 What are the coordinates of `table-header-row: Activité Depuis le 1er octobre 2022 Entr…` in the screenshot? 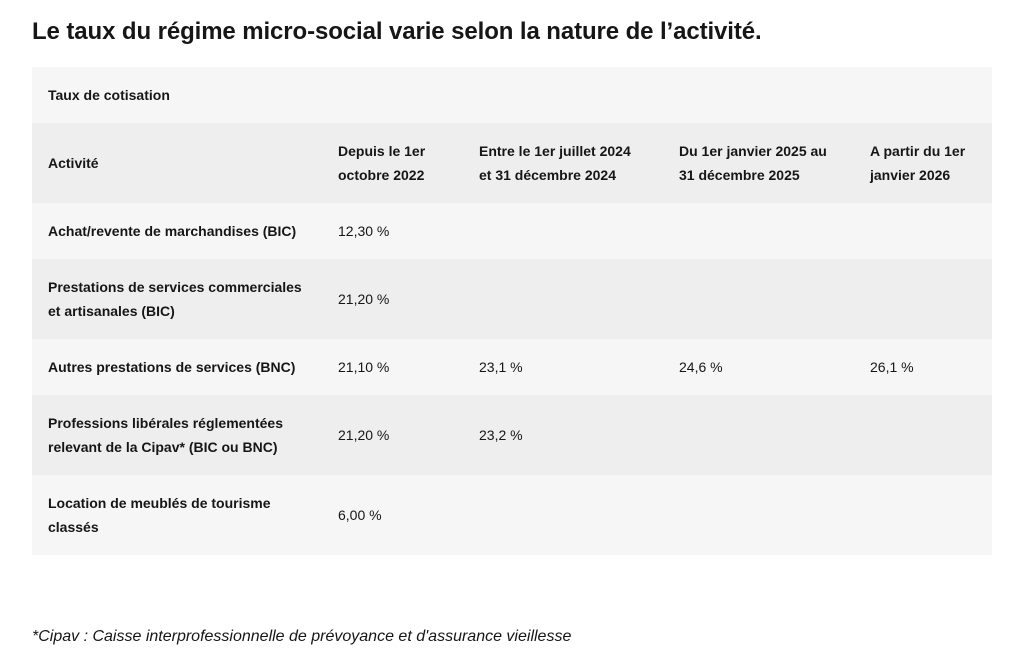 It's located at (512, 163).